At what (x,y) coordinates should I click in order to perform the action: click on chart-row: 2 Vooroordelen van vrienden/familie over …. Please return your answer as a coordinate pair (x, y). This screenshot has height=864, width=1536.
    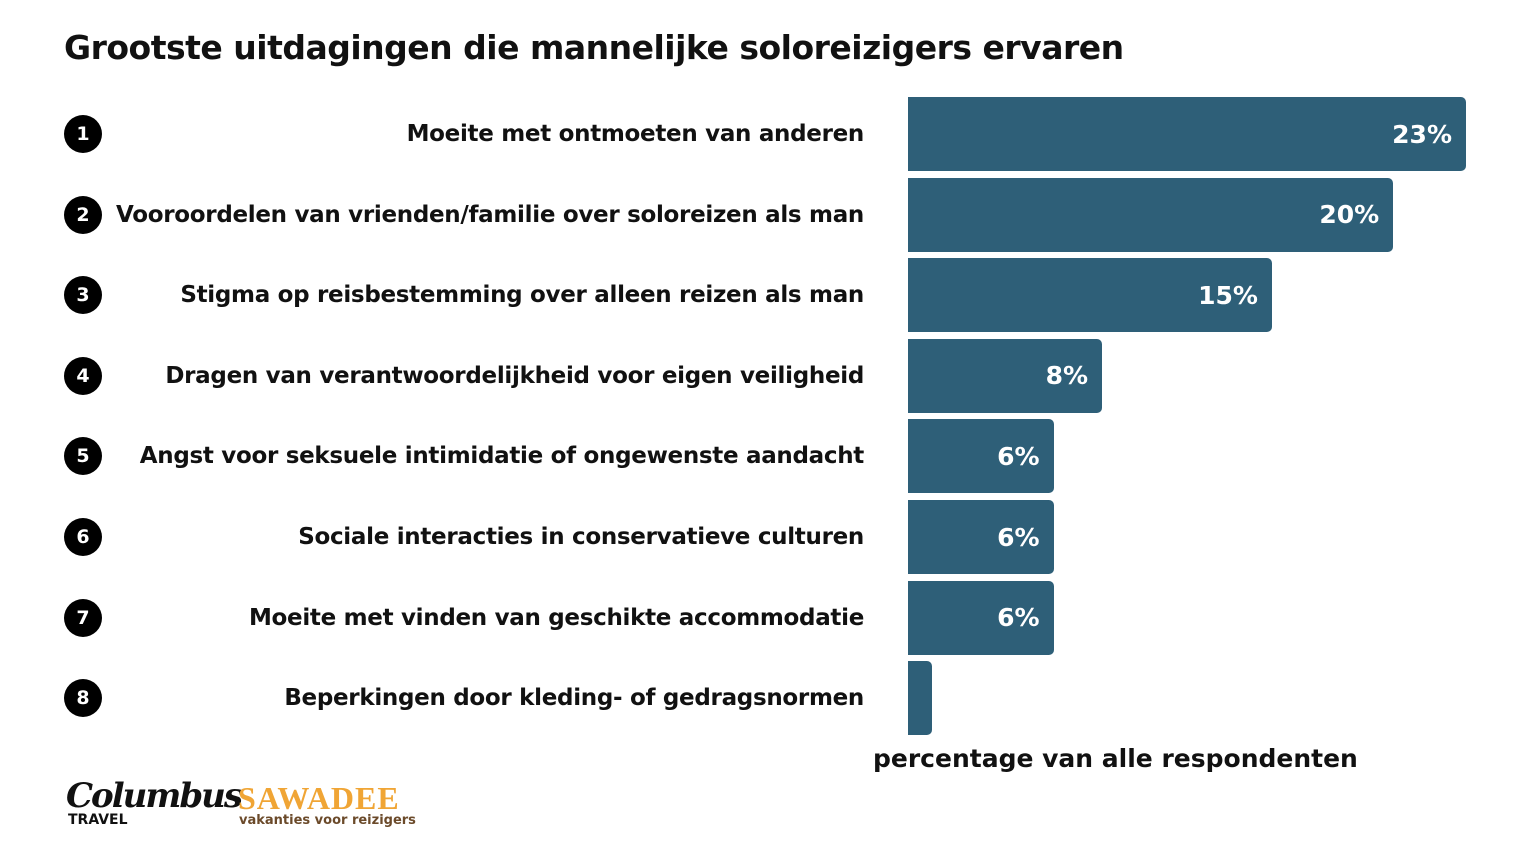
    Looking at the image, I should click on (768, 214).